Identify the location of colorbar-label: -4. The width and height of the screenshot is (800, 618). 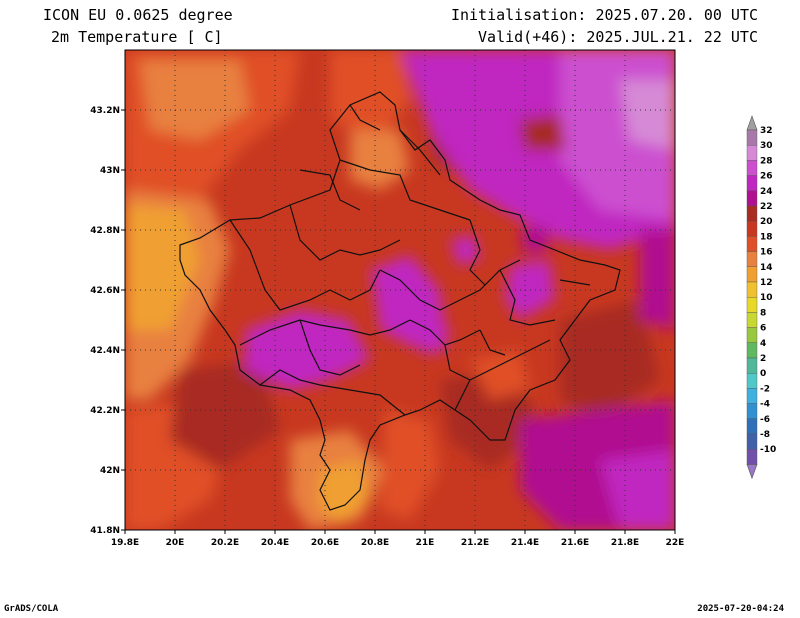
(765, 405).